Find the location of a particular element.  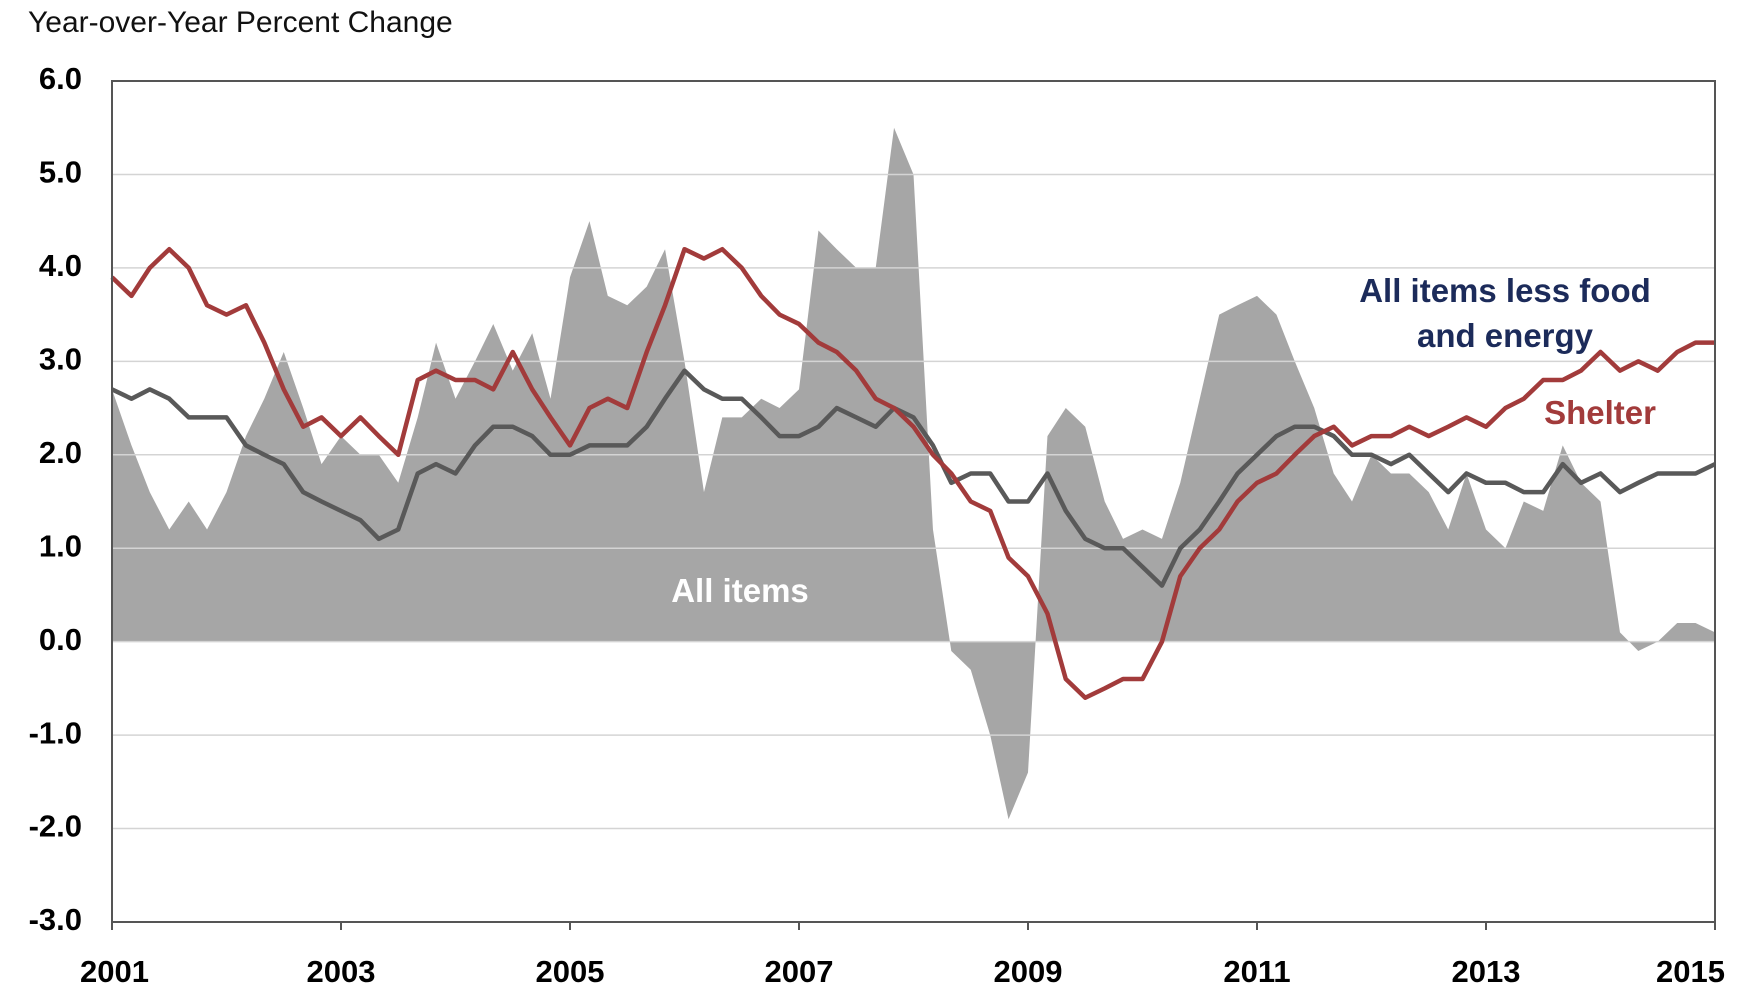

chart-title: Year-over-Year Percent Change is located at coordinates (240, 22).